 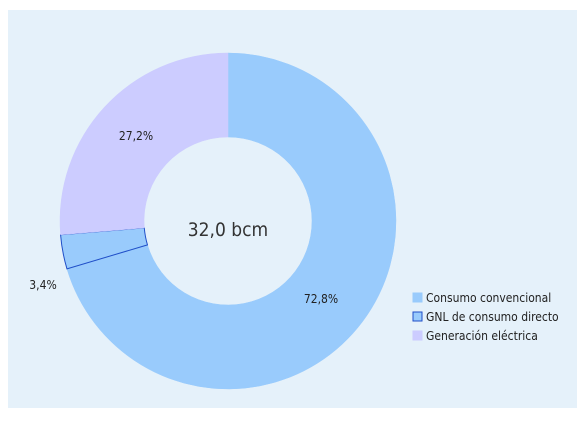 What do you see at coordinates (488, 298) in the screenshot?
I see `legend-label: Consumo convencional` at bounding box center [488, 298].